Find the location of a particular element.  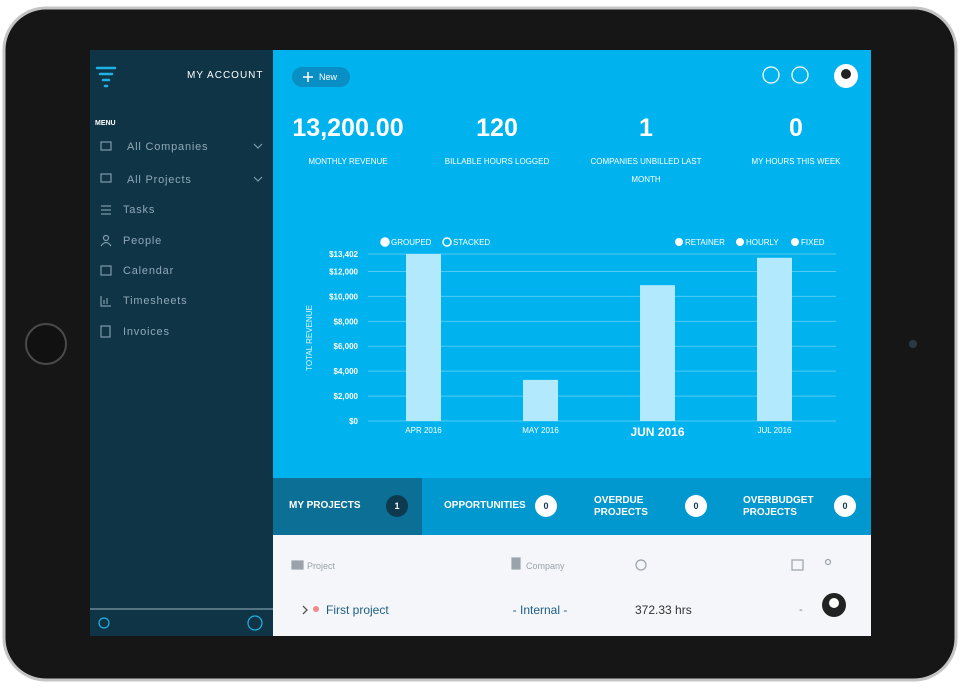

y-tick-label: $2,000 is located at coordinates (346, 396).